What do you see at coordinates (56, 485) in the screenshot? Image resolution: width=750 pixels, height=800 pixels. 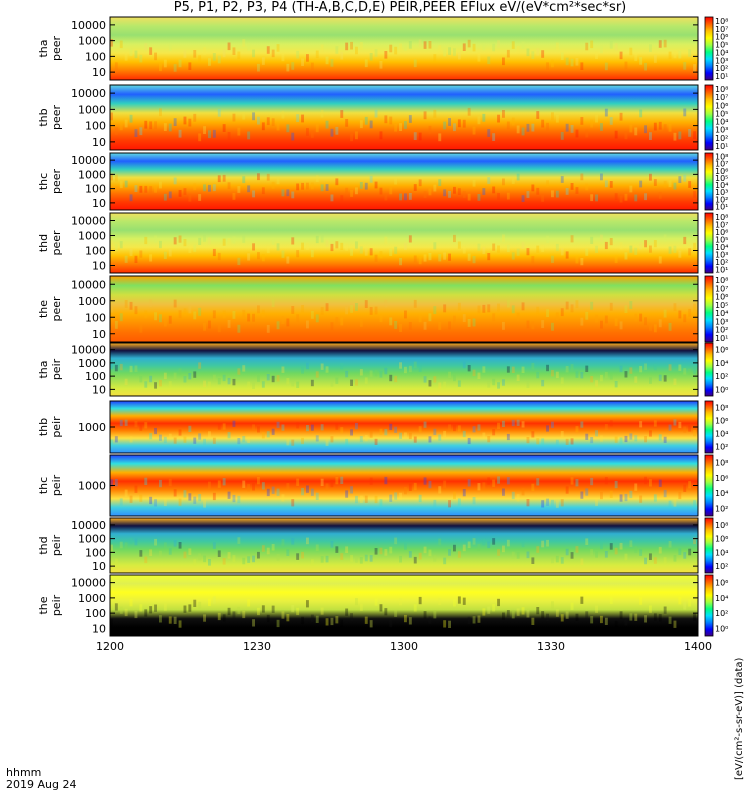 I see `y-axis-label-quantity: peir` at bounding box center [56, 485].